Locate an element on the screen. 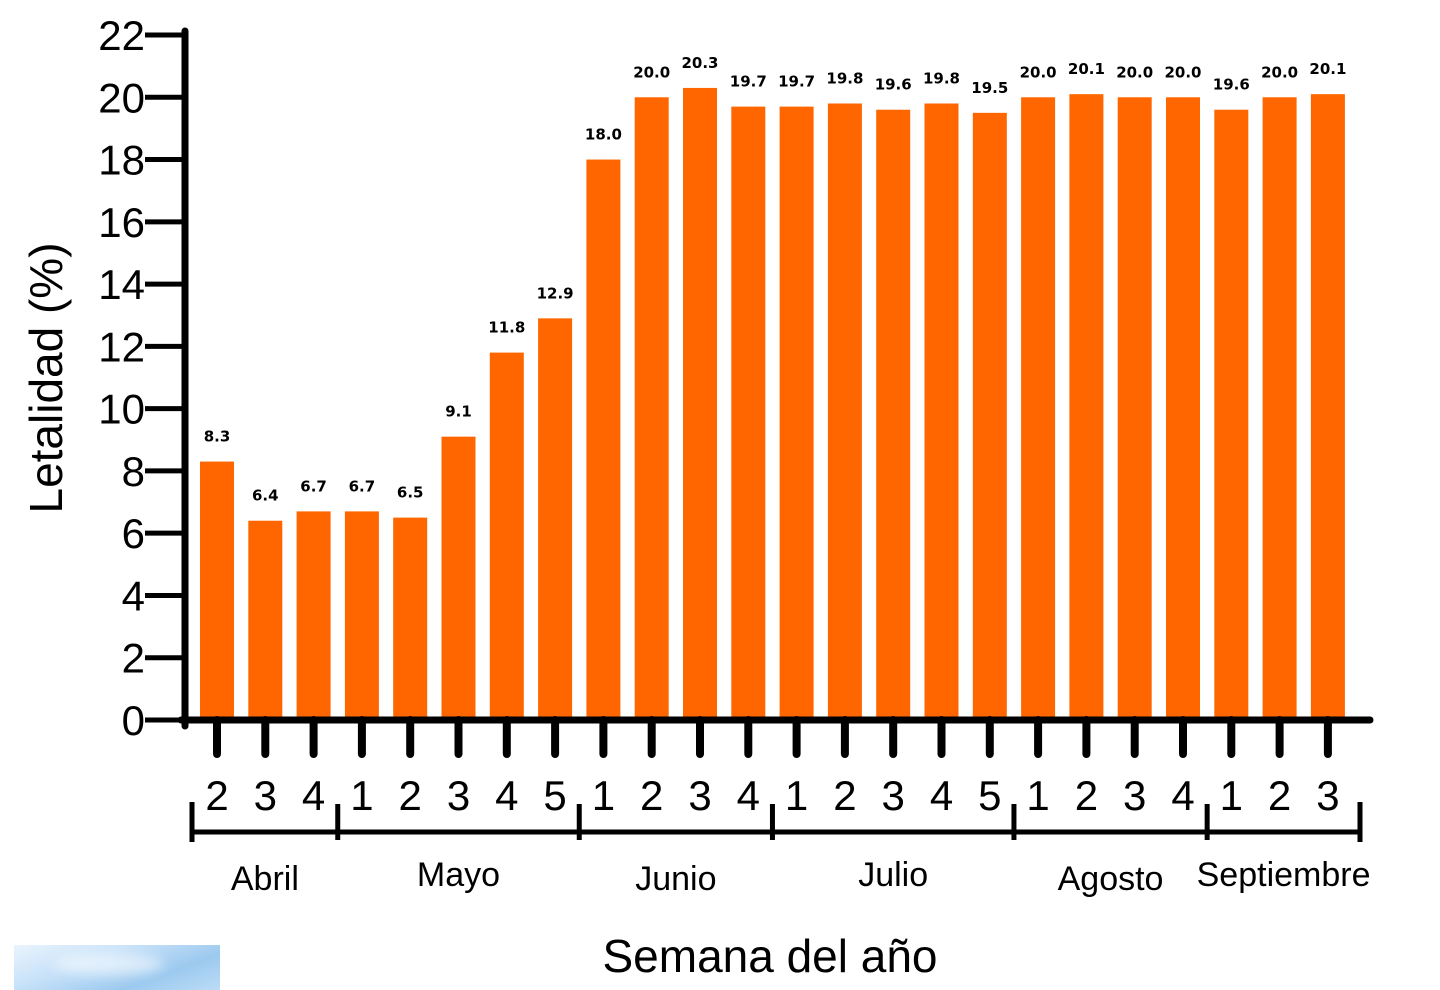  y-tick-label: 4 is located at coordinates (133, 595).